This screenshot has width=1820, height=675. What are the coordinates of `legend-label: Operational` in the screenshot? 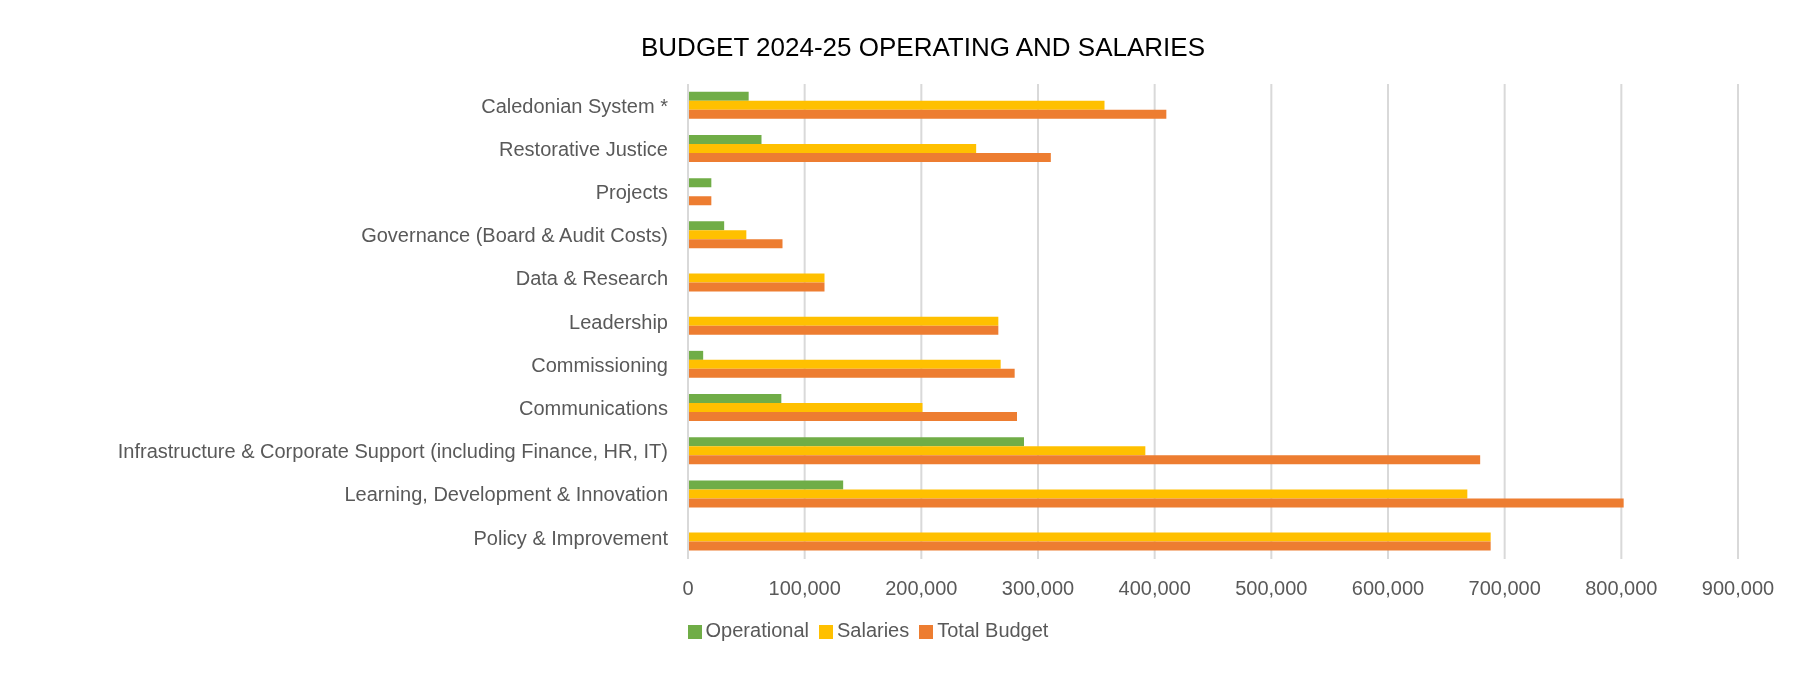 It's located at (757, 630).